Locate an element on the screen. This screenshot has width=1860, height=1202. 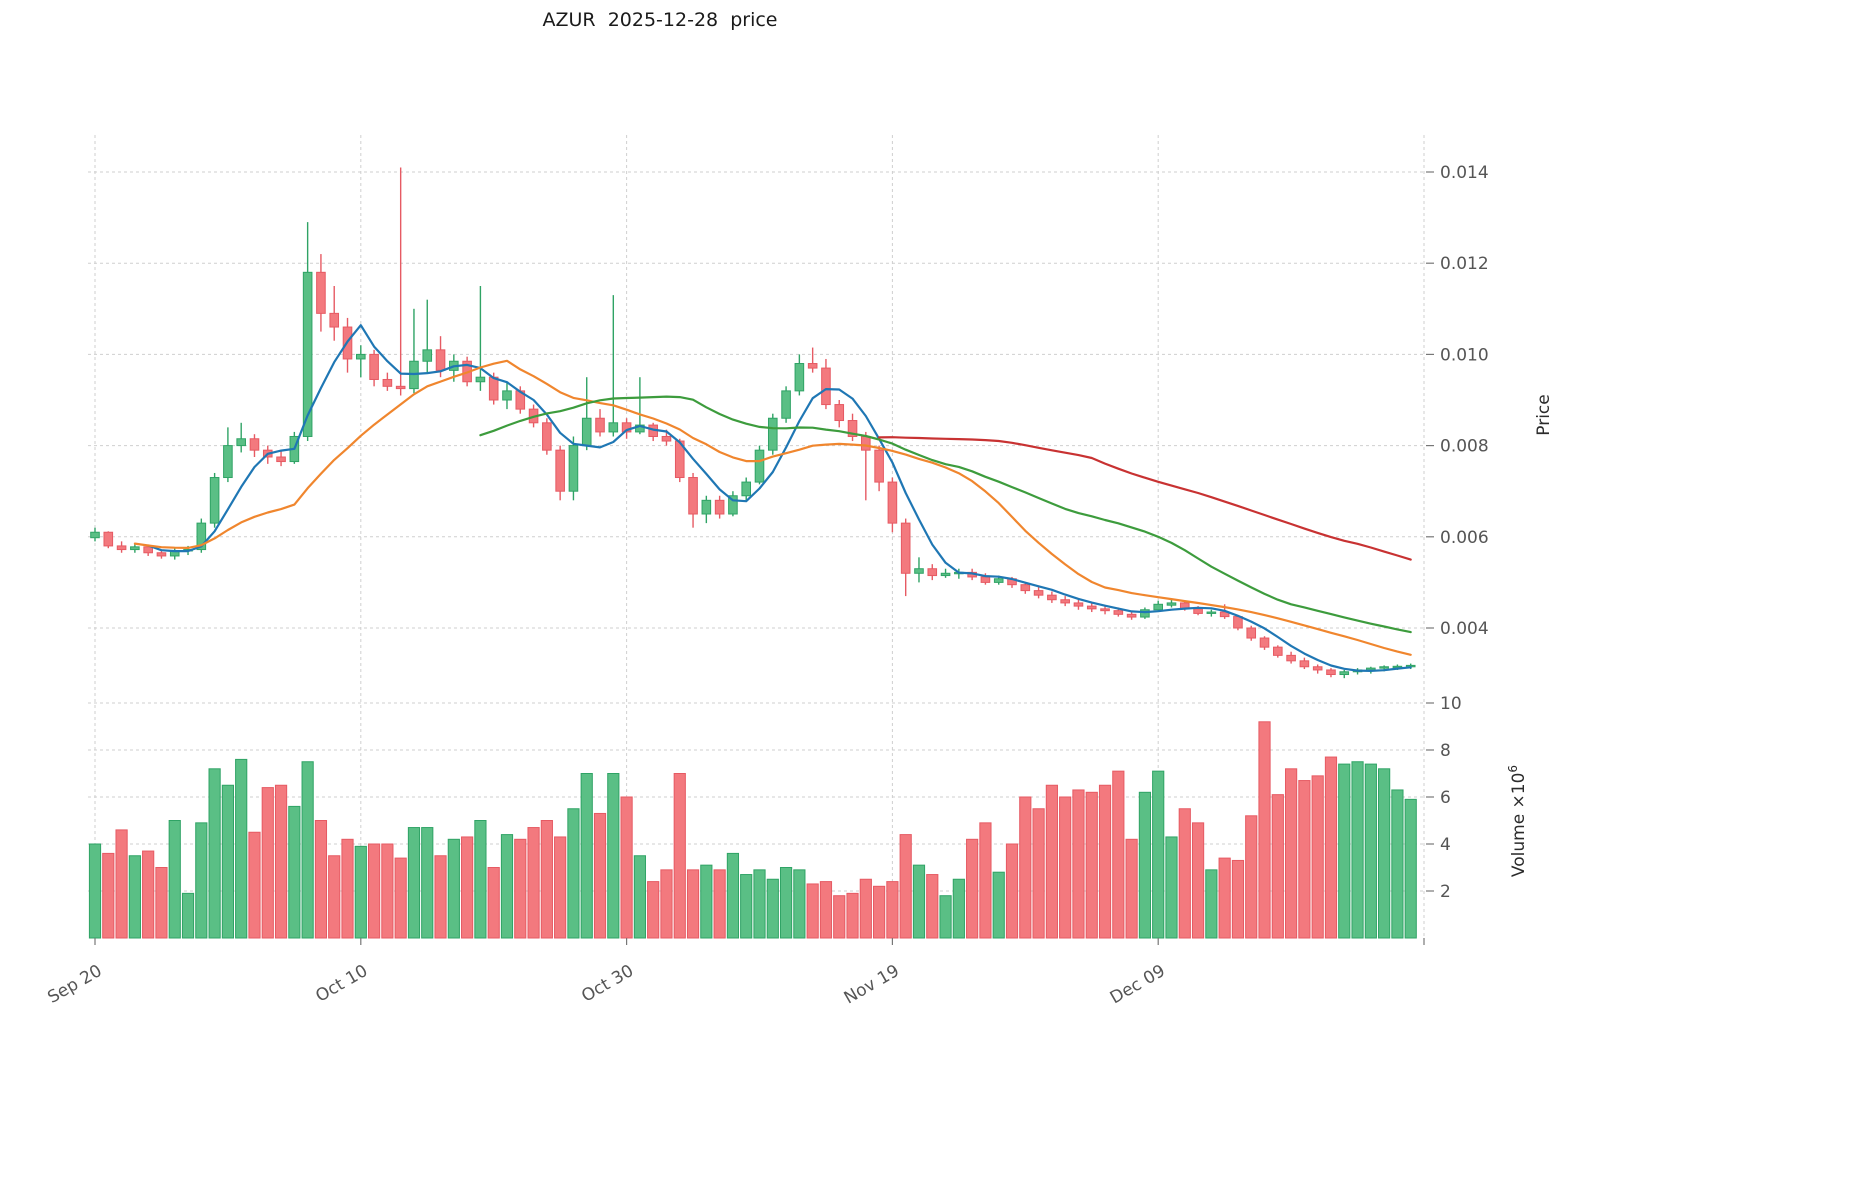
x-tick-label: Sep 20 is located at coordinates (74, 984).